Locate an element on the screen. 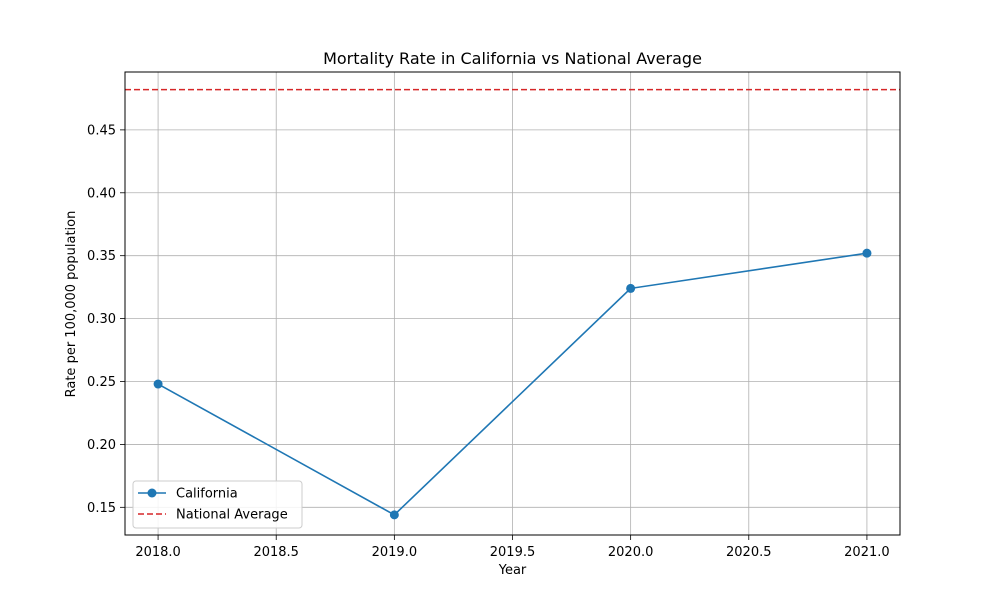 The width and height of the screenshot is (1000, 600). y-axis-label: Rate per 100,000 population is located at coordinates (71, 304).